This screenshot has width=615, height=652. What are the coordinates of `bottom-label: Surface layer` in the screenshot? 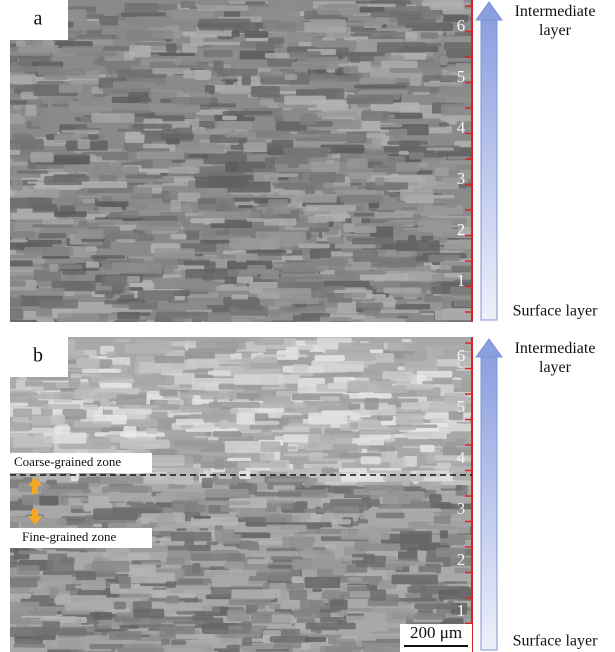 It's located at (556, 641).